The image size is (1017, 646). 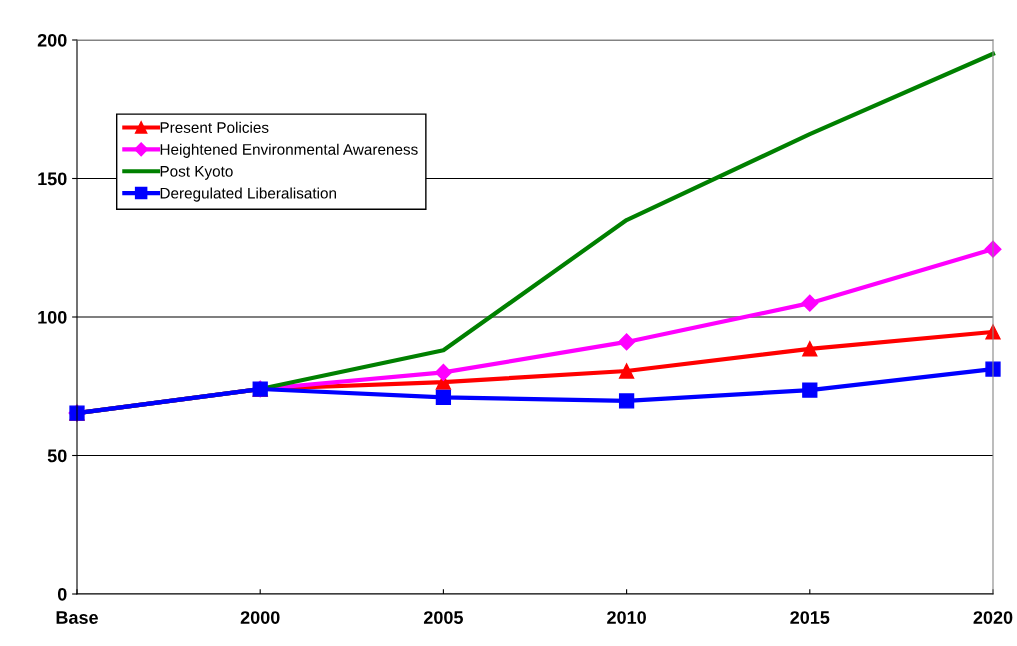 What do you see at coordinates (196, 173) in the screenshot?
I see `legend-label: Post Kyoto` at bounding box center [196, 173].